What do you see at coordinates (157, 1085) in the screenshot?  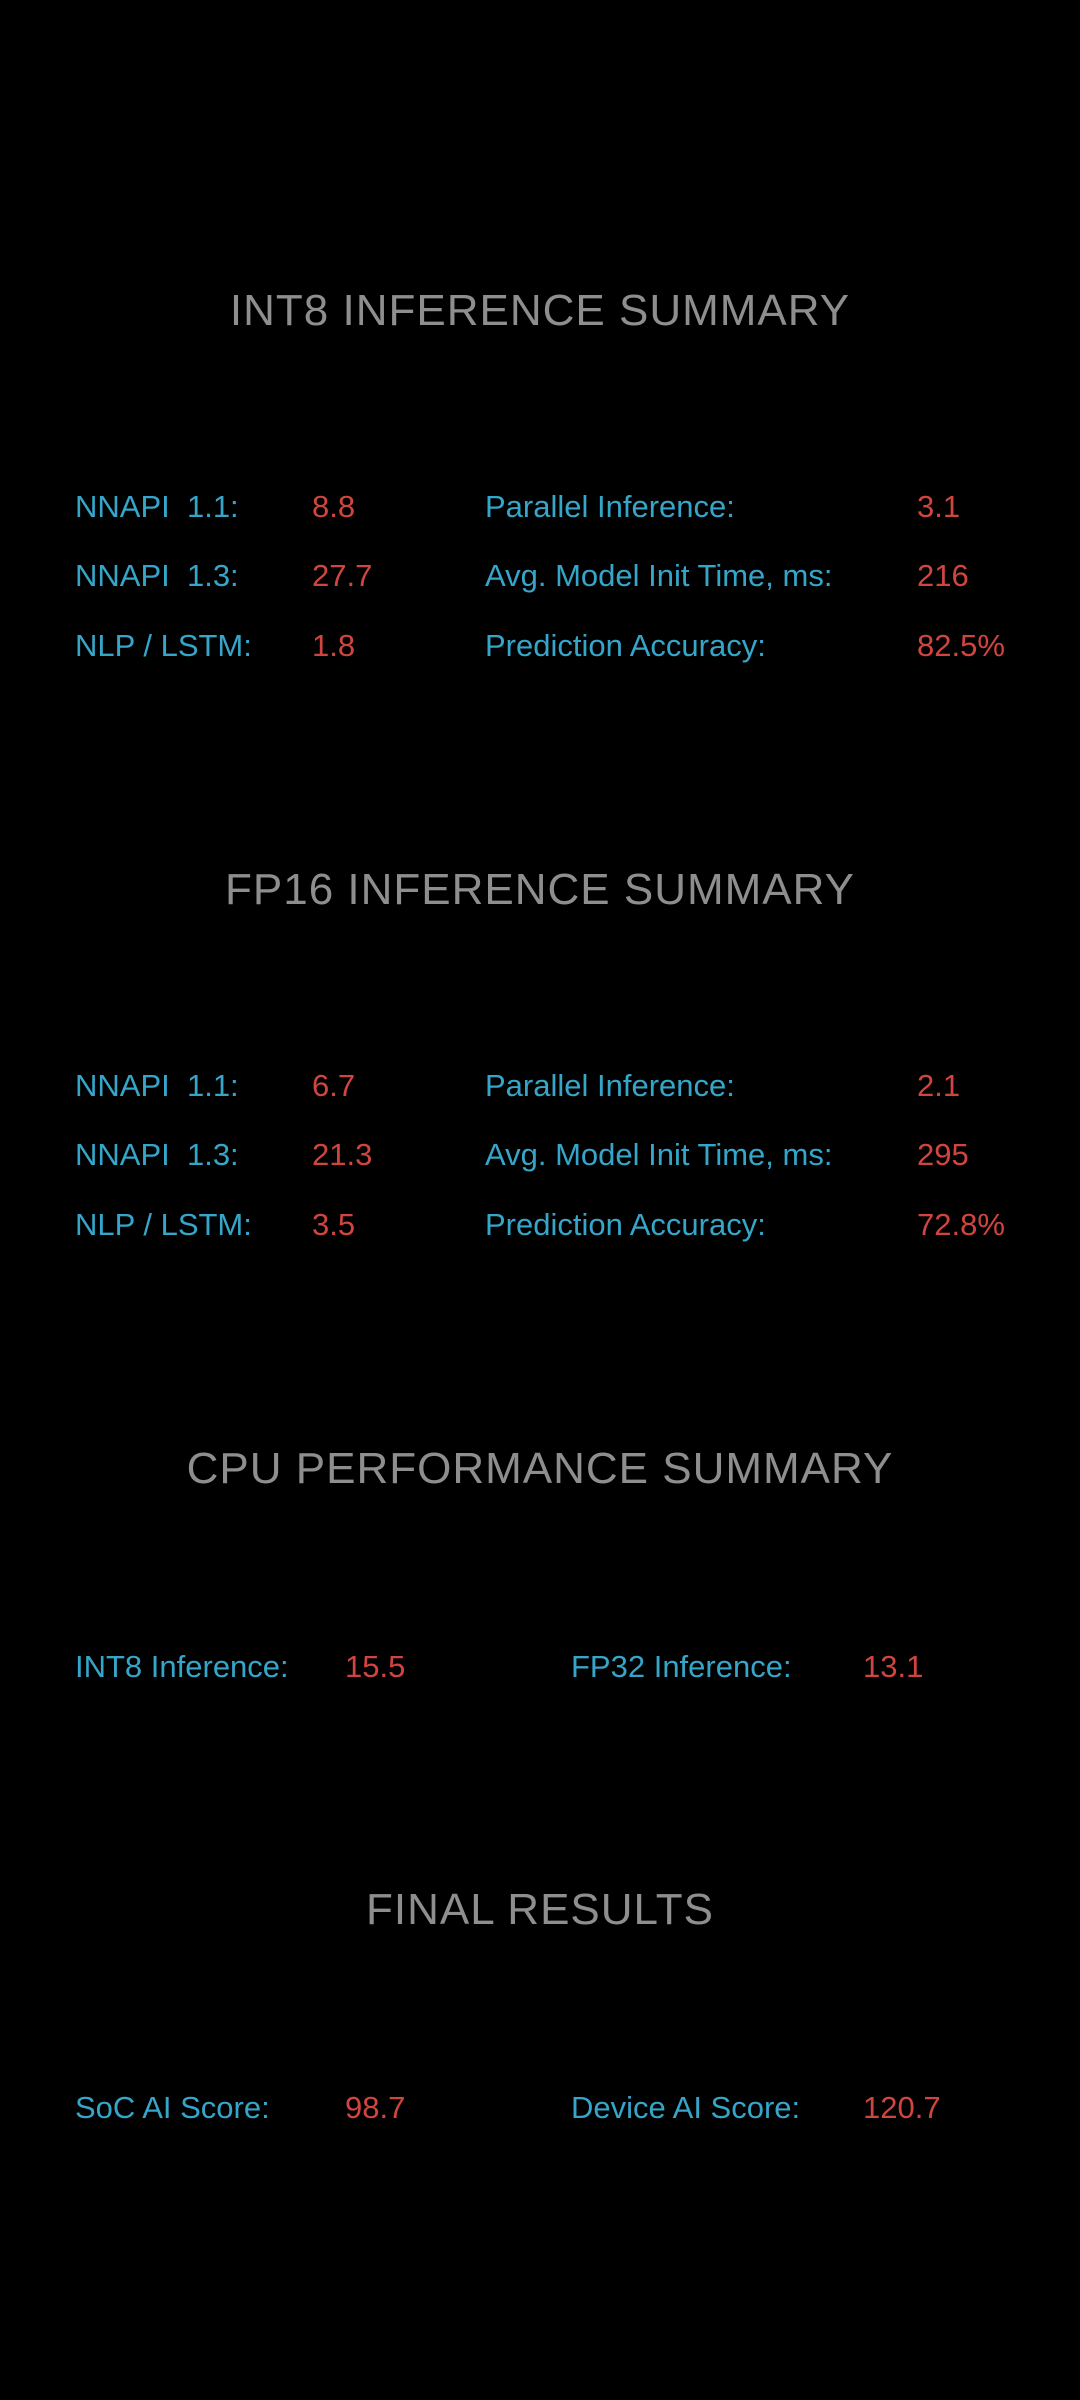 I see `fp16-nnapi11-label: NNAPI 1.1:` at bounding box center [157, 1085].